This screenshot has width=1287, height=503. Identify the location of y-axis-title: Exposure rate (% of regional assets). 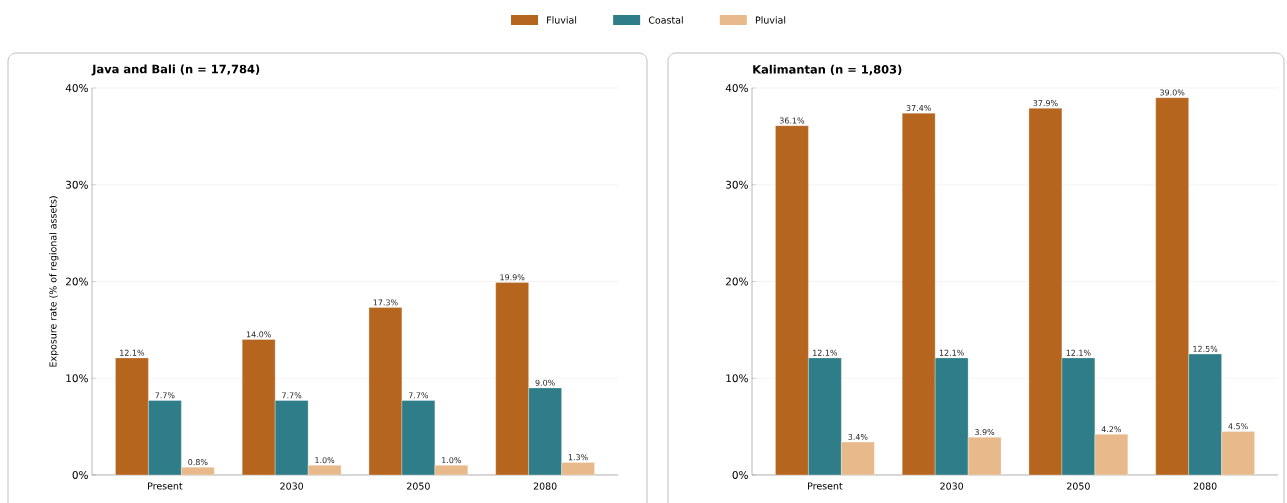
(54, 281).